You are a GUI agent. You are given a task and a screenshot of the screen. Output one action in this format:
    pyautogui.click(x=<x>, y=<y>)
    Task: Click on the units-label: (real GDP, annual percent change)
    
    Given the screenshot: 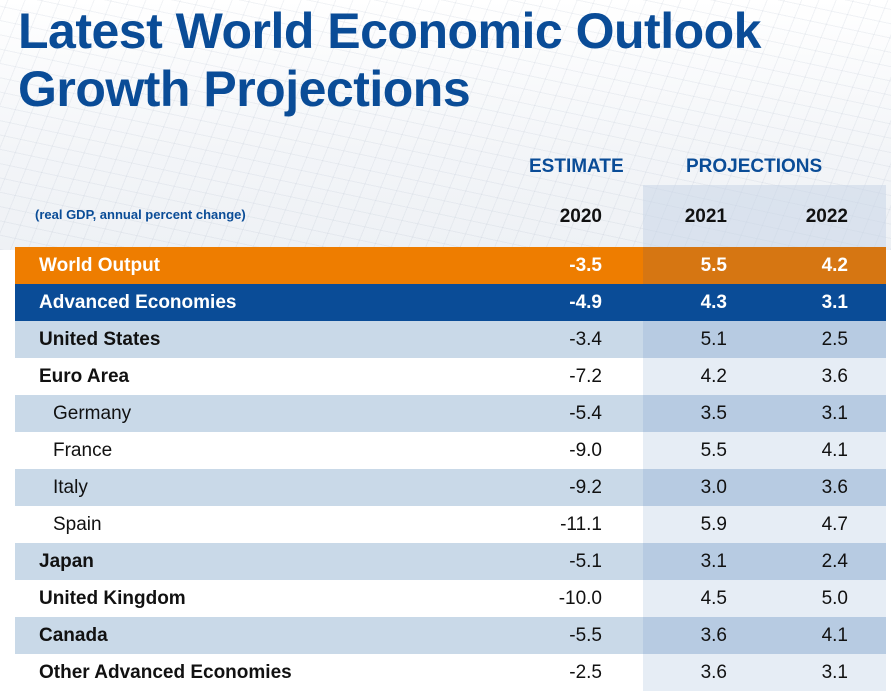 What is the action you would take?
    pyautogui.click(x=140, y=214)
    